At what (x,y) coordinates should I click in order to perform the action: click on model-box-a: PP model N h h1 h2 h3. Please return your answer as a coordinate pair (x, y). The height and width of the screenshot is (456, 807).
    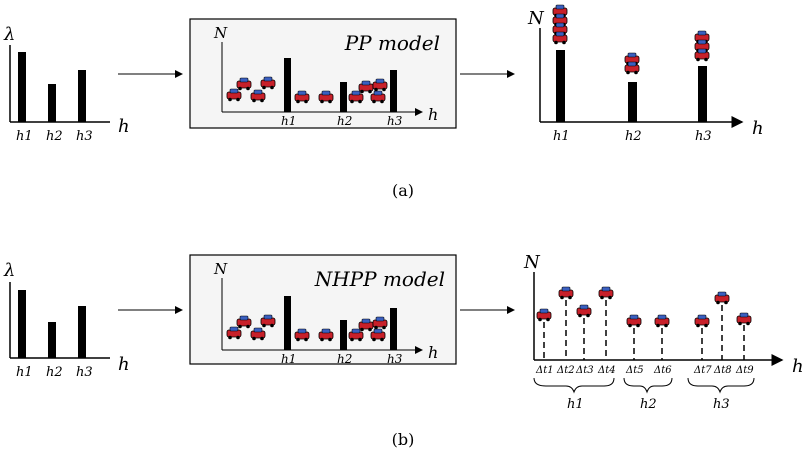
    Looking at the image, I should click on (323, 73).